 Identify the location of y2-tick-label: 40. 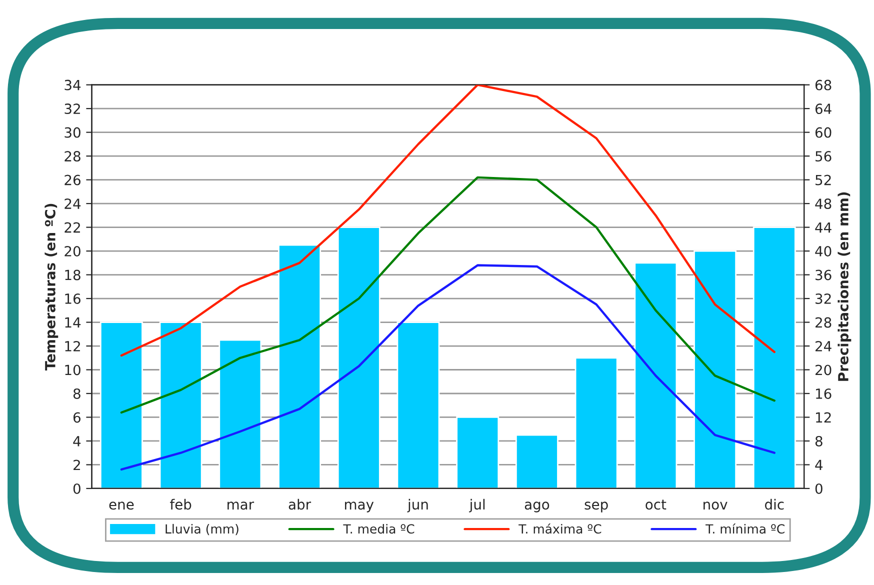
(823, 251).